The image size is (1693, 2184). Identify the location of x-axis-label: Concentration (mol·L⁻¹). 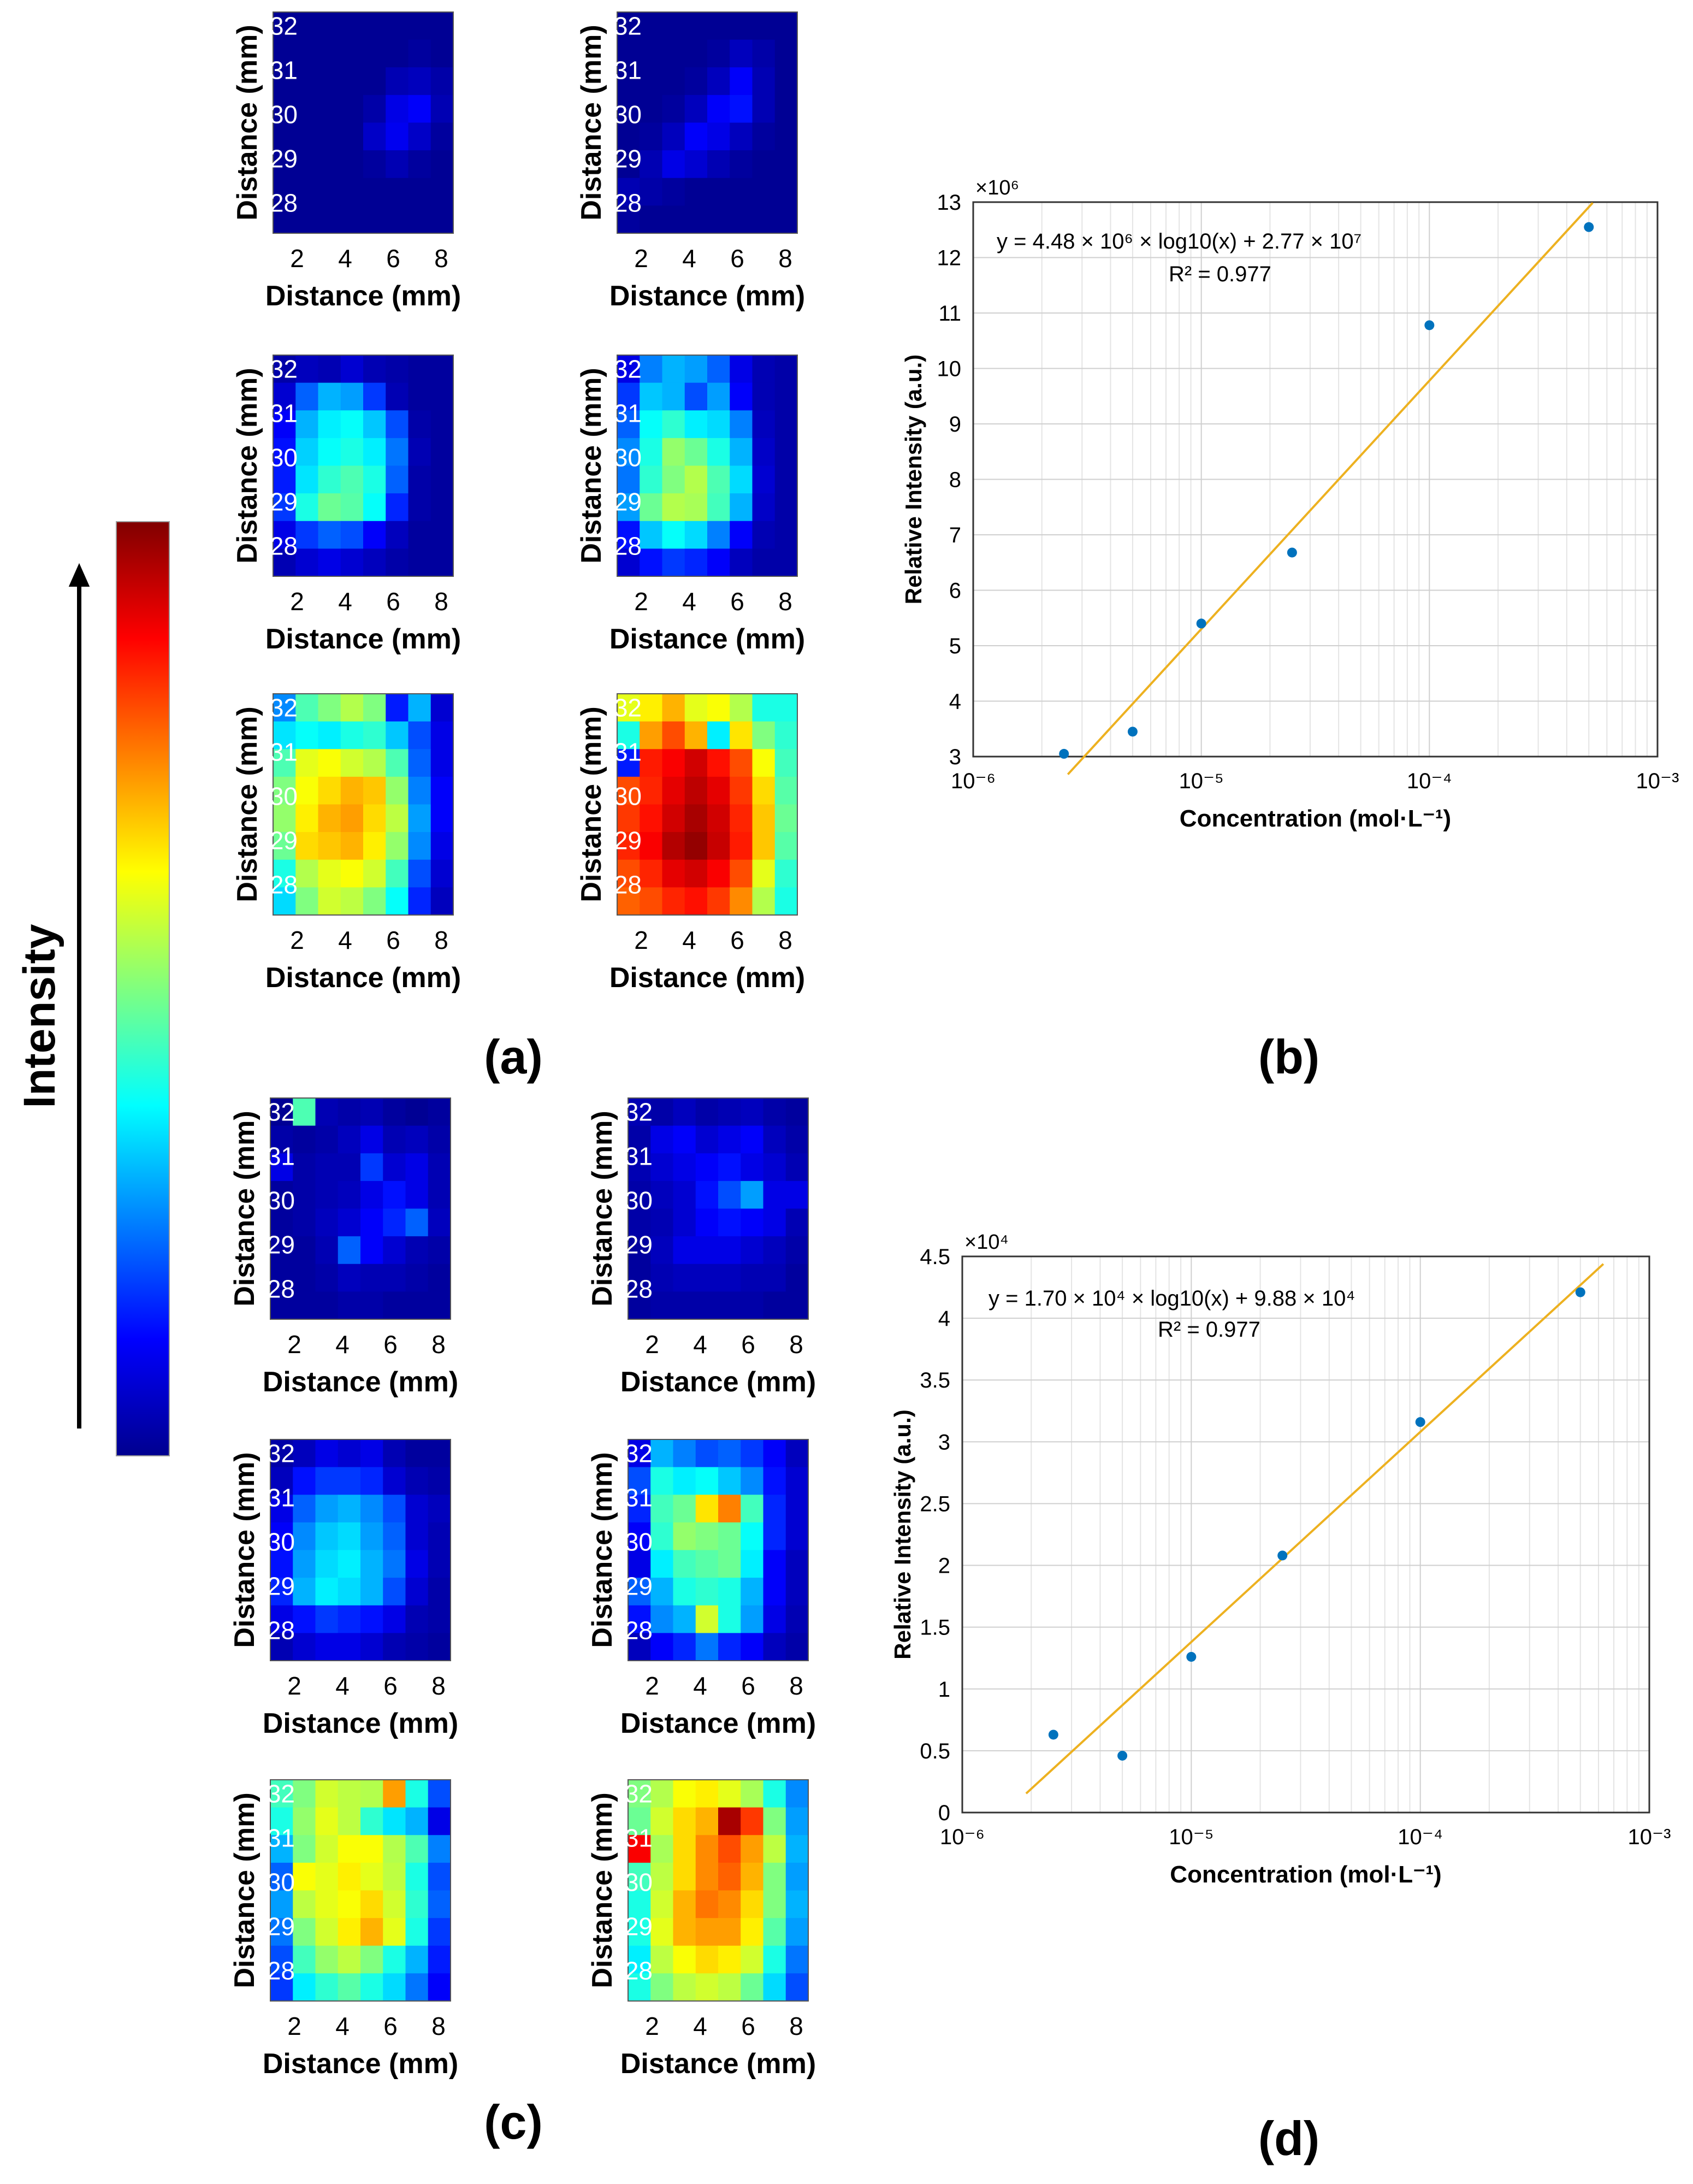
(1305, 1874).